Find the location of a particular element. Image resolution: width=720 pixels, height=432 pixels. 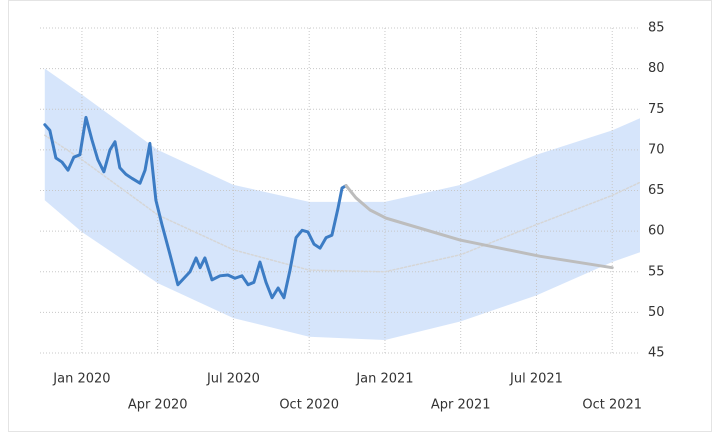

x-tick-label: Oct 2020 is located at coordinates (309, 405).